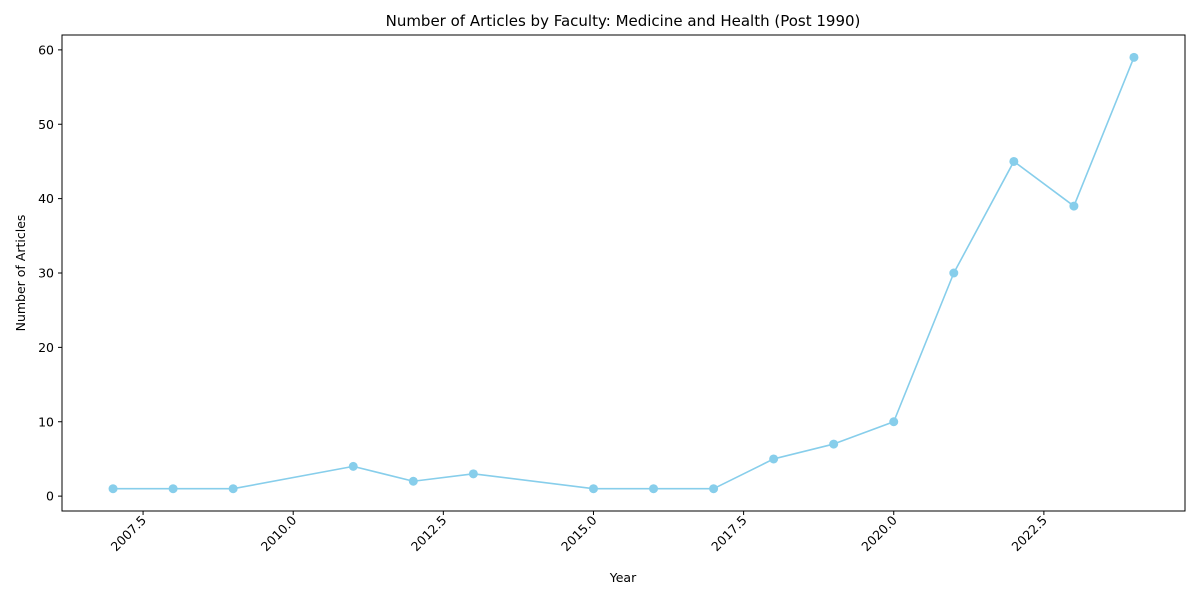 The width and height of the screenshot is (1200, 604). Describe the element at coordinates (129, 534) in the screenshot. I see `x-tick-label: 2007.5` at that location.